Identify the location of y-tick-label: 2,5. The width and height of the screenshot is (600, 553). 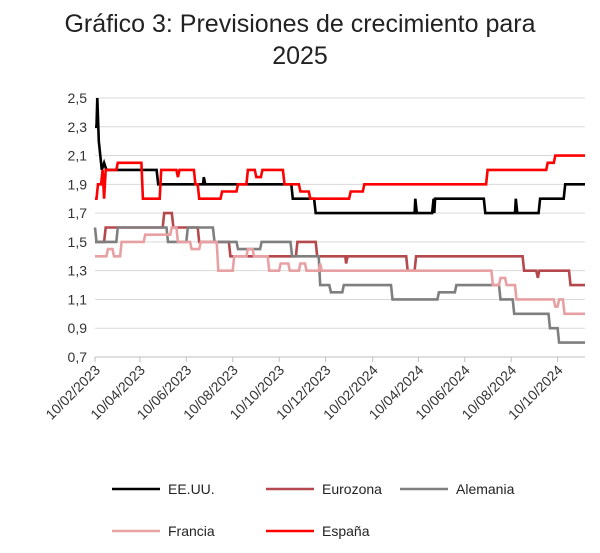
(78, 98).